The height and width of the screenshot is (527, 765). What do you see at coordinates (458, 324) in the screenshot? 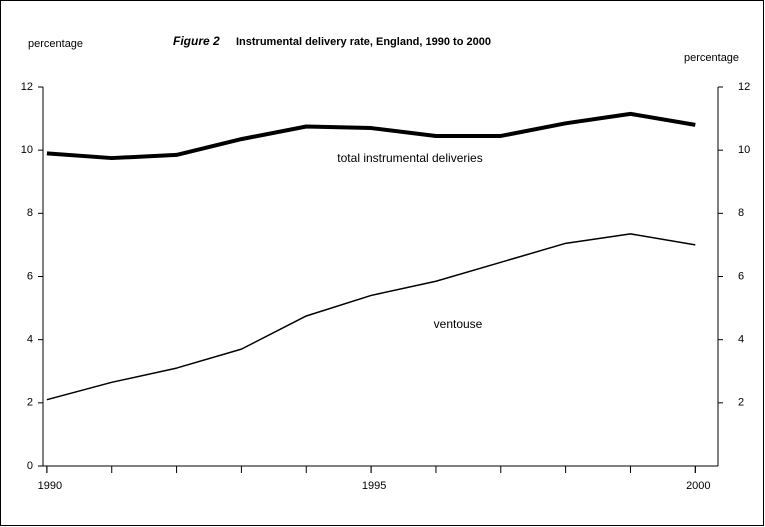
I see `series-label: ventouse` at bounding box center [458, 324].